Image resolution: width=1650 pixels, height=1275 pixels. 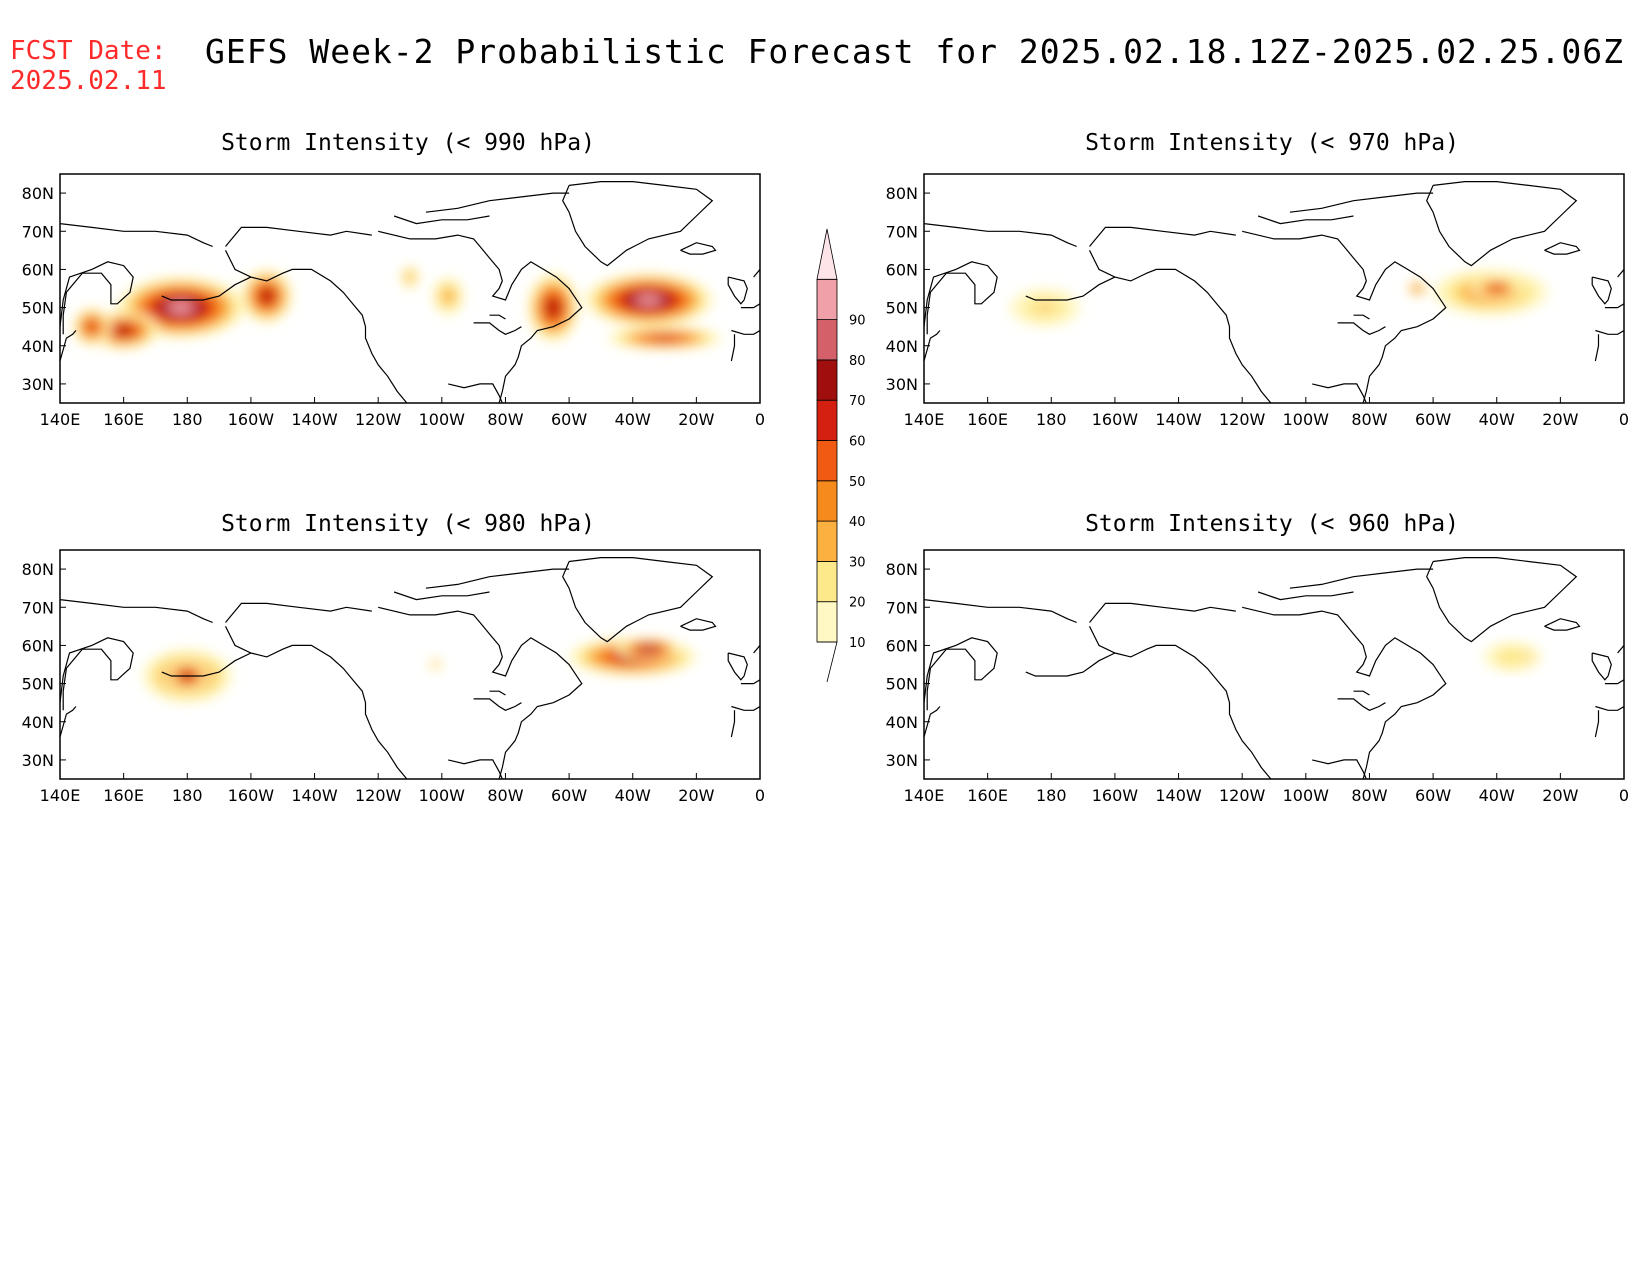 What do you see at coordinates (38, 346) in the screenshot?
I see `lat-tick-label-p990-4: 40N` at bounding box center [38, 346].